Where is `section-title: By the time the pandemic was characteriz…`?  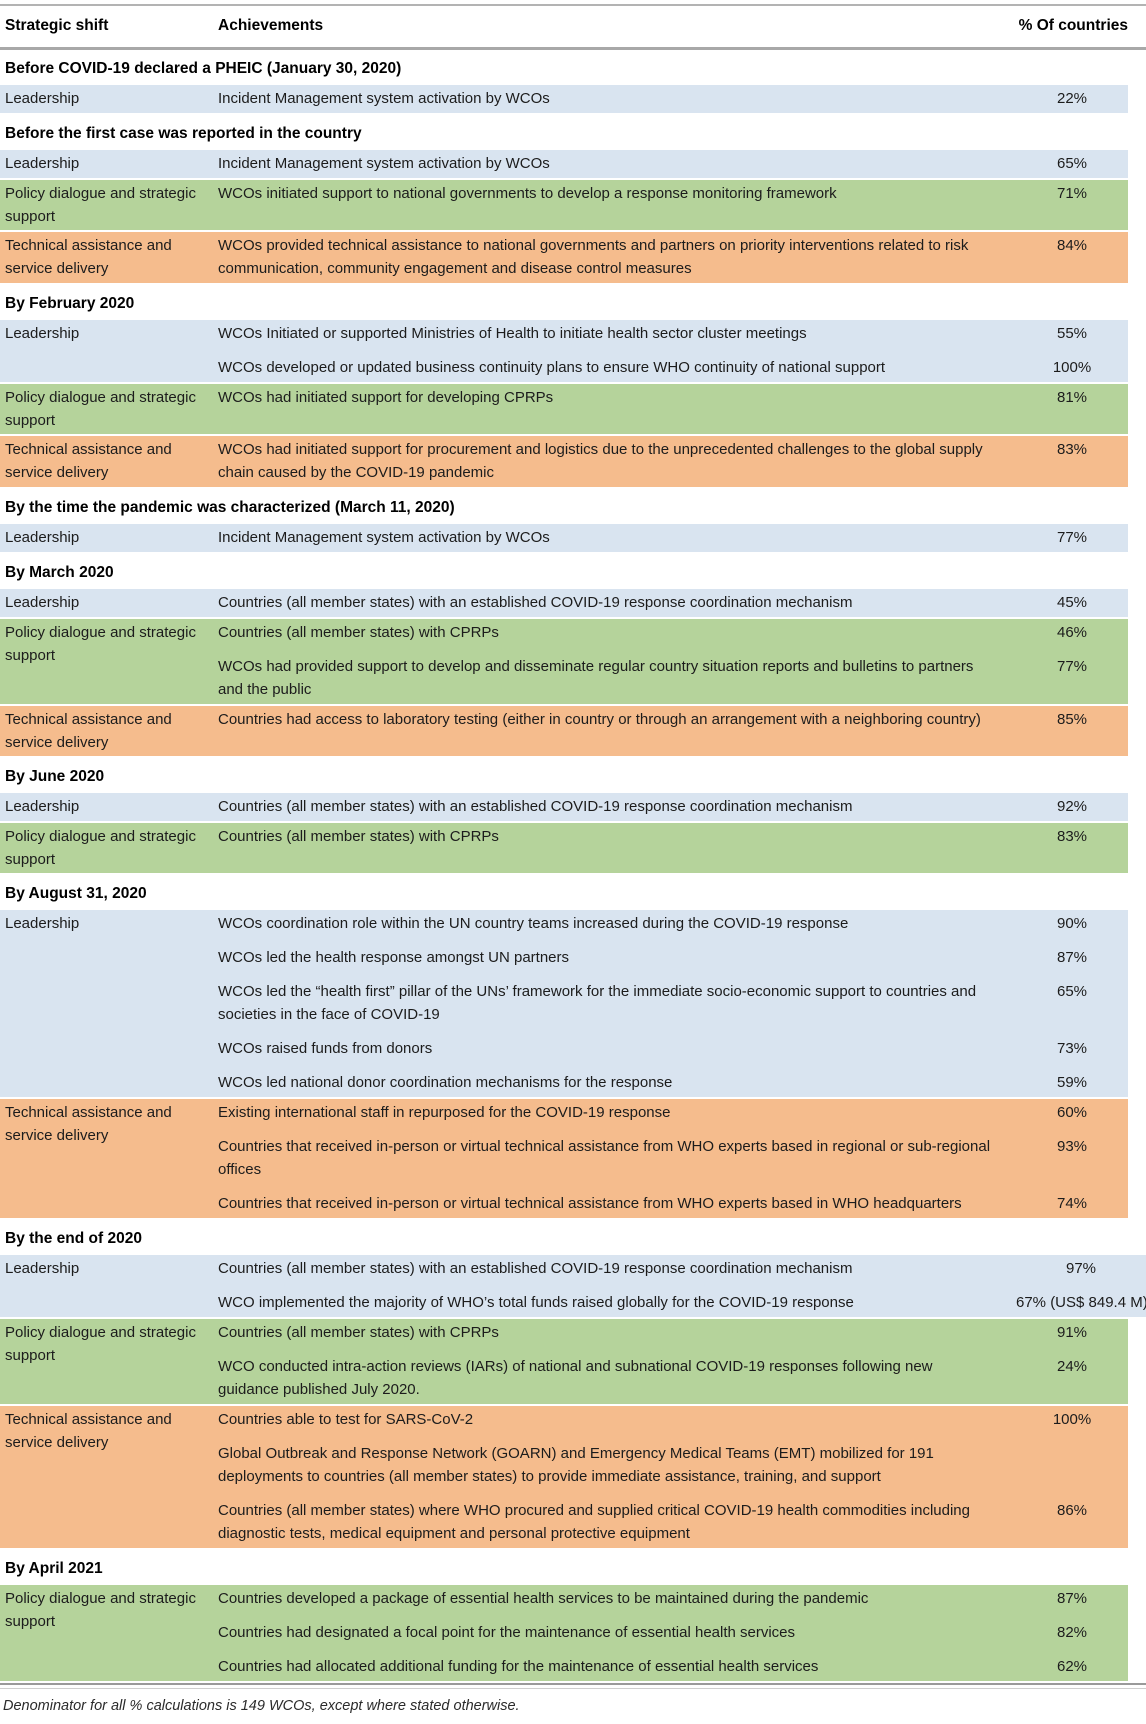
section-title: By the time the pandemic was characteriz… is located at coordinates (230, 507).